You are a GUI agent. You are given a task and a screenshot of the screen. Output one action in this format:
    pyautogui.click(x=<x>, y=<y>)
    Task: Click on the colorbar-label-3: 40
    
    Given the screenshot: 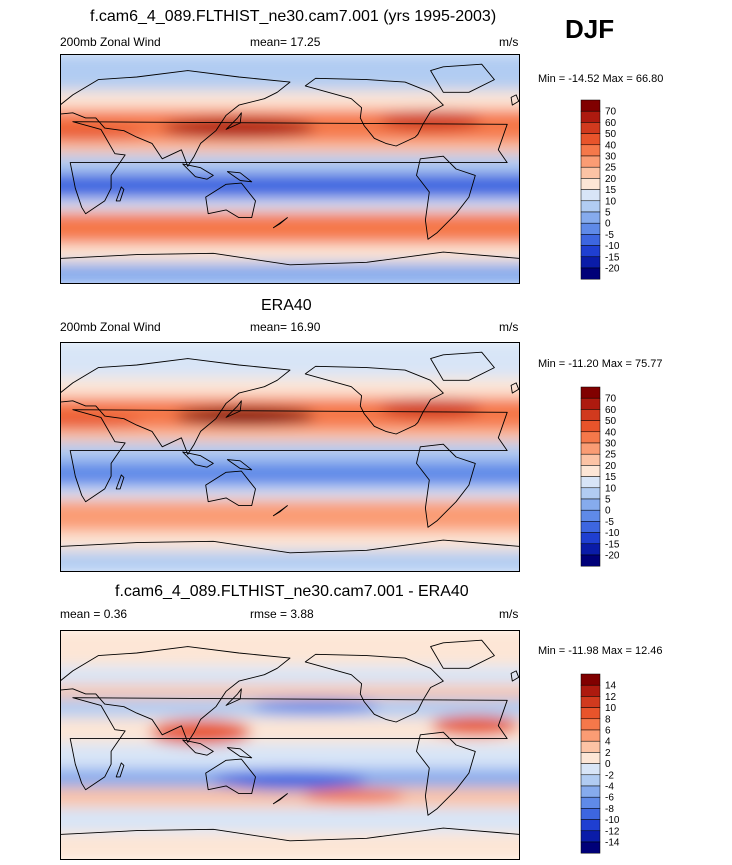 What is the action you would take?
    pyautogui.click(x=611, y=432)
    